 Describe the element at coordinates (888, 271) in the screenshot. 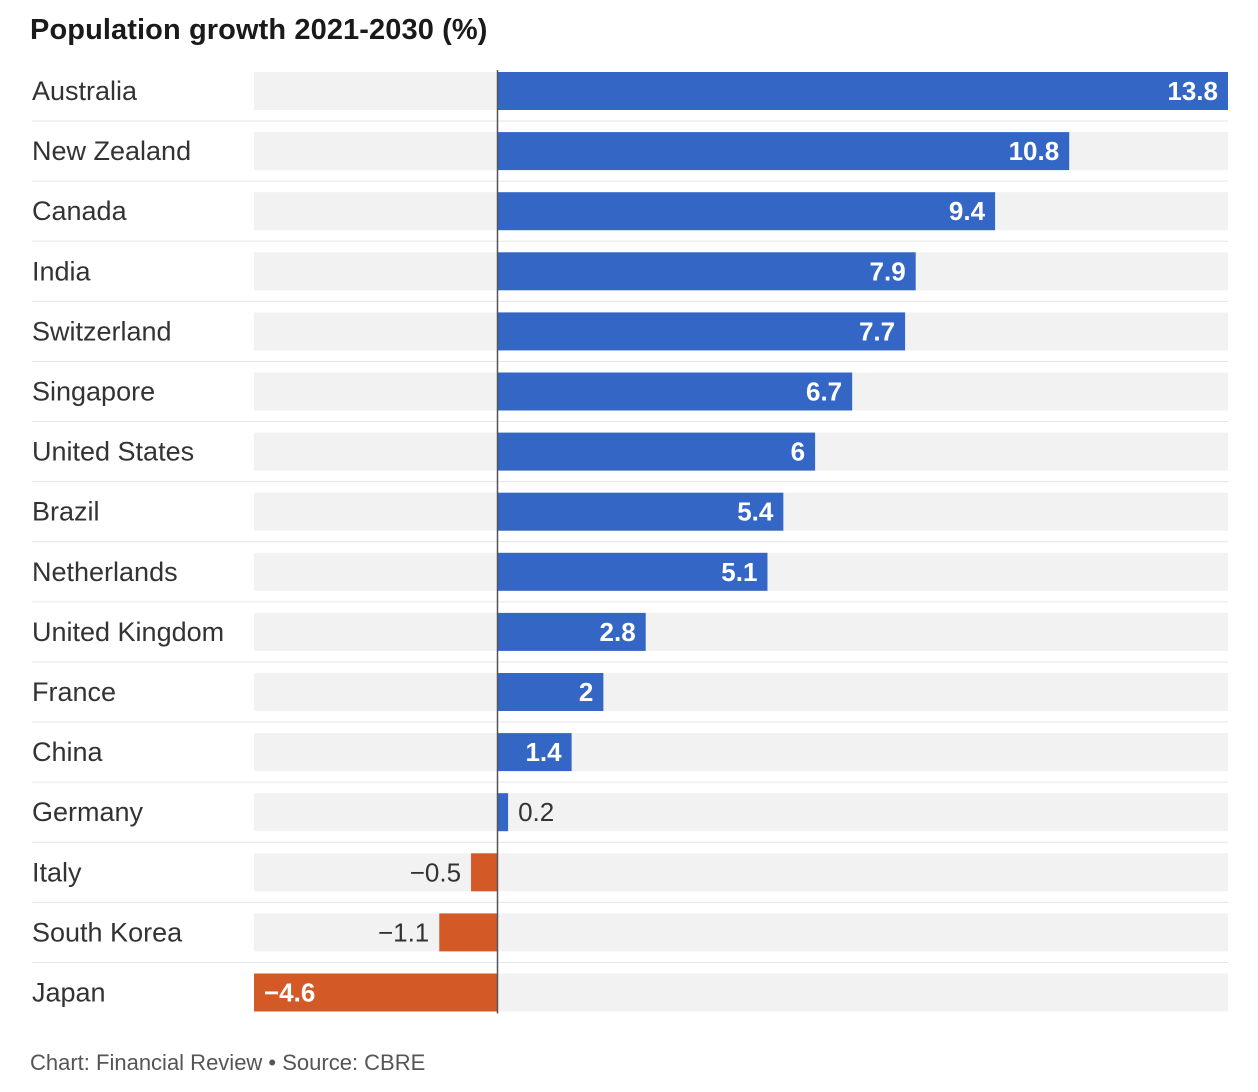

I see `value-label: 7.9` at that location.